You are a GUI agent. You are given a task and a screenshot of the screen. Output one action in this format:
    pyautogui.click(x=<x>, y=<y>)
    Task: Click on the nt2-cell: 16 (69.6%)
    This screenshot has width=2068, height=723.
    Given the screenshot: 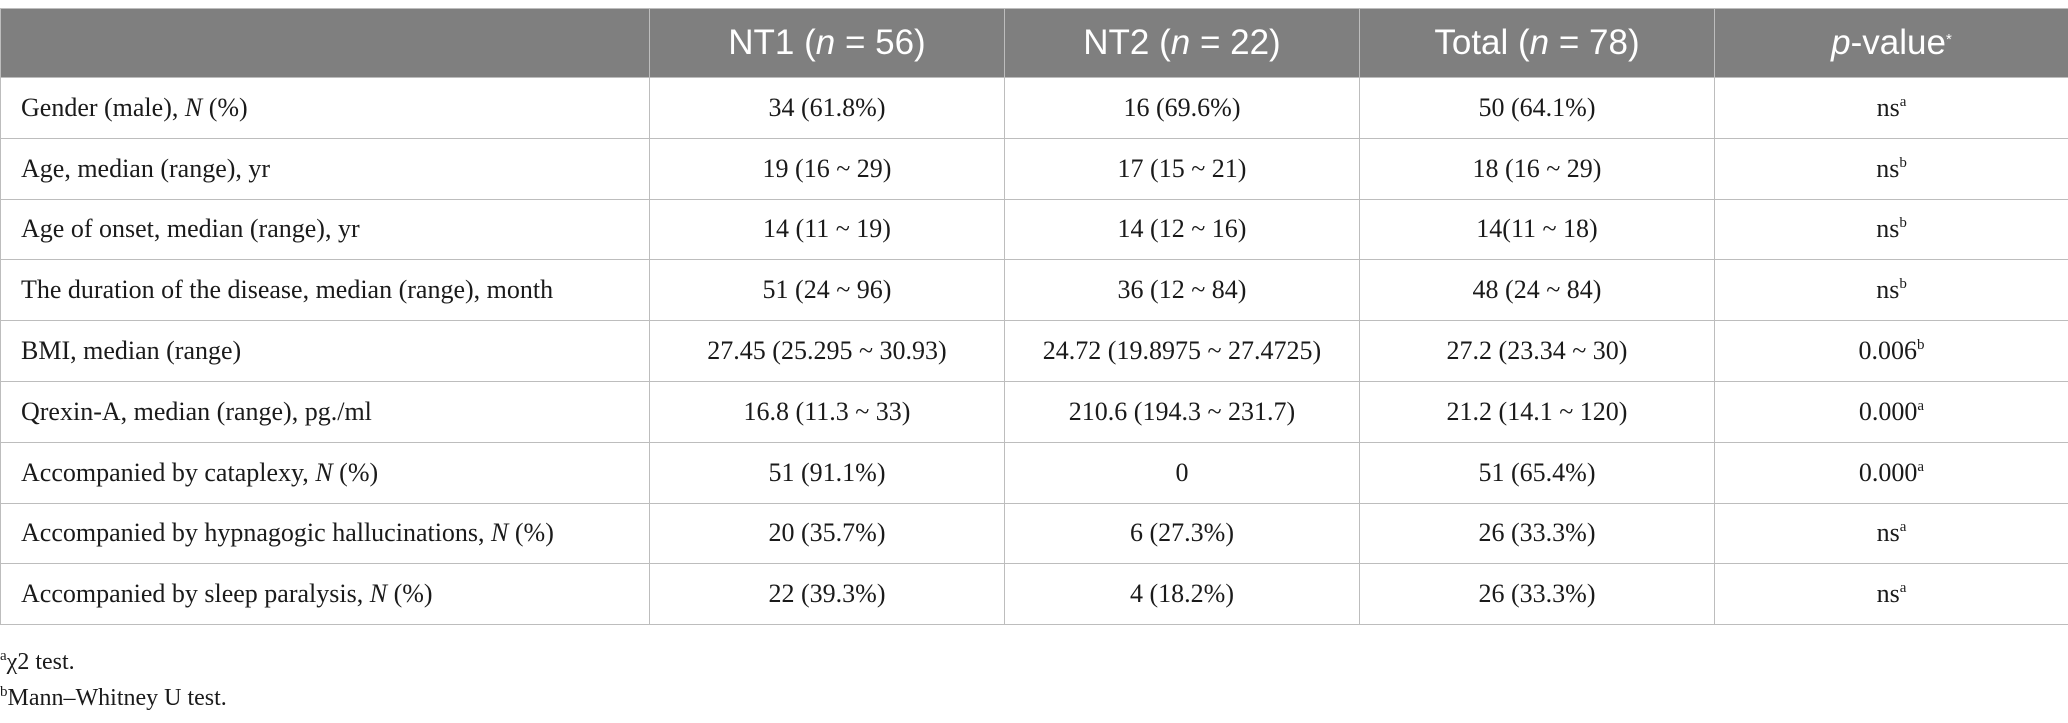 What is the action you would take?
    pyautogui.click(x=1182, y=108)
    